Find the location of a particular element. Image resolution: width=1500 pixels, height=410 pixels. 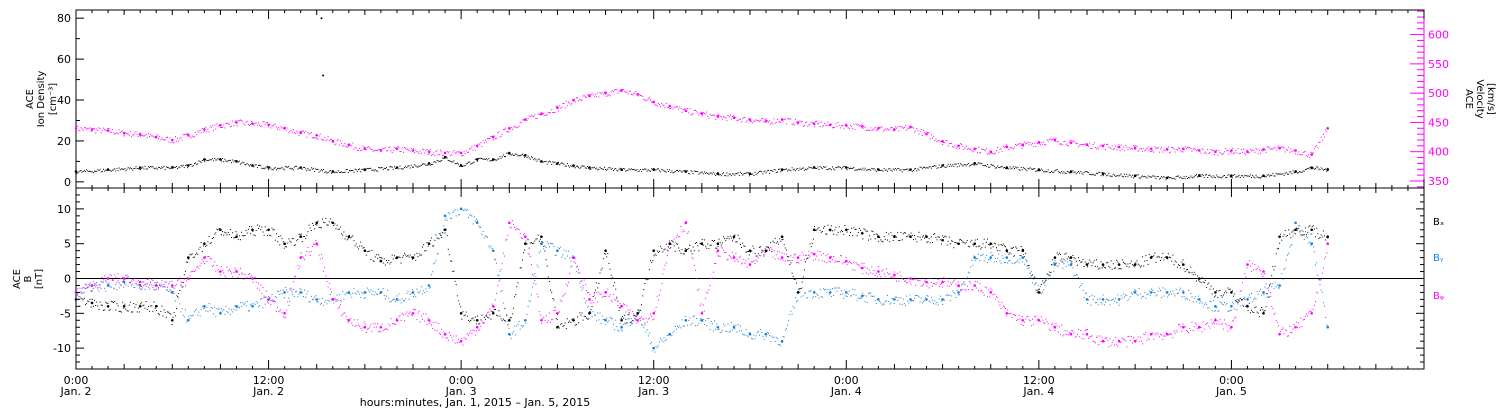

density-tick-label: 80 is located at coordinates (64, 18).